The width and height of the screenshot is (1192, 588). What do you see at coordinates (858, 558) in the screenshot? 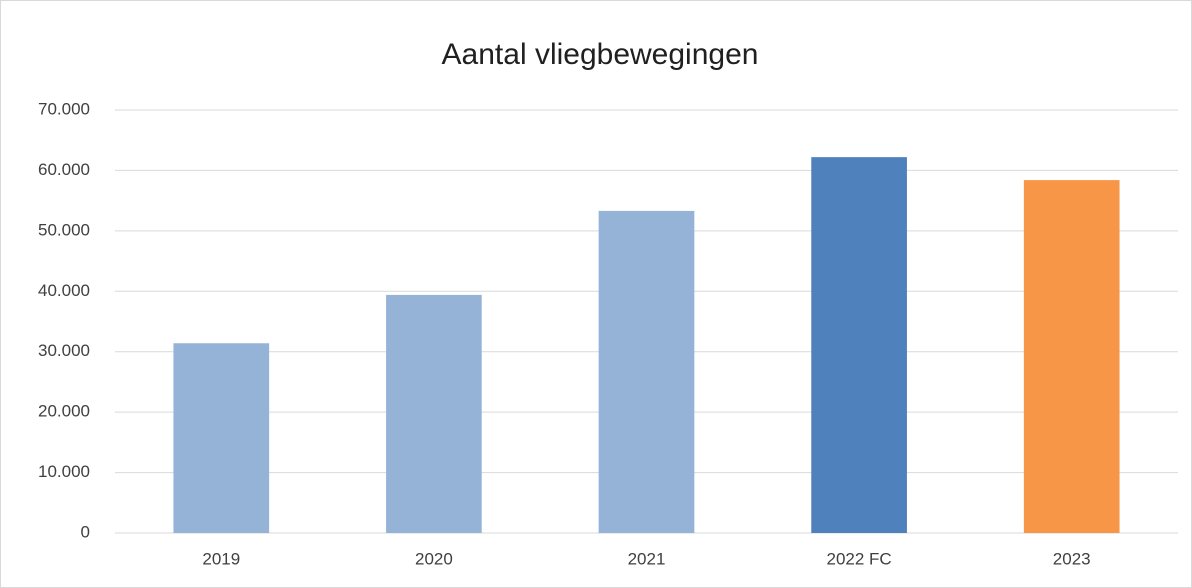
I see `x-tick-label: 2022 FC` at bounding box center [858, 558].